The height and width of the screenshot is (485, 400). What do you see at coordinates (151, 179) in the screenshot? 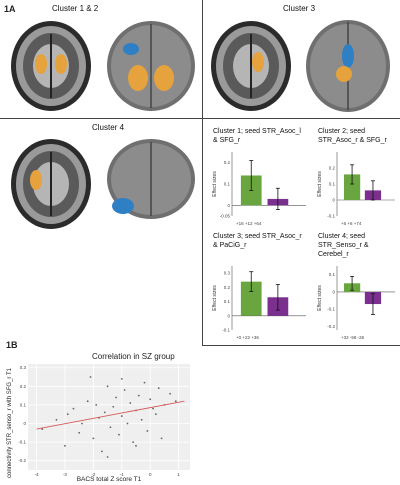
I see `posterior-3d-brain` at bounding box center [151, 179].